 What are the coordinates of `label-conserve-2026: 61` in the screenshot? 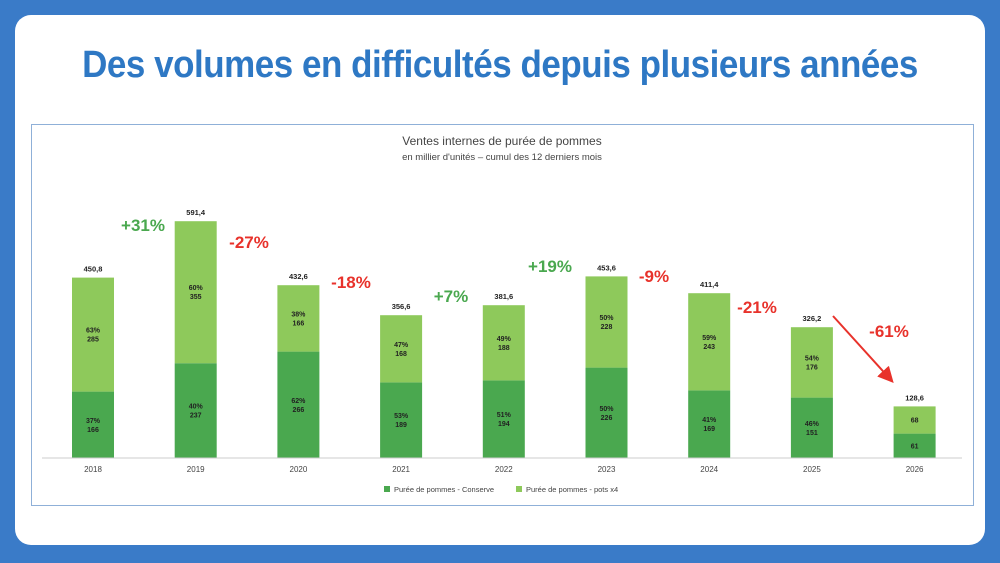 It's located at (915, 446).